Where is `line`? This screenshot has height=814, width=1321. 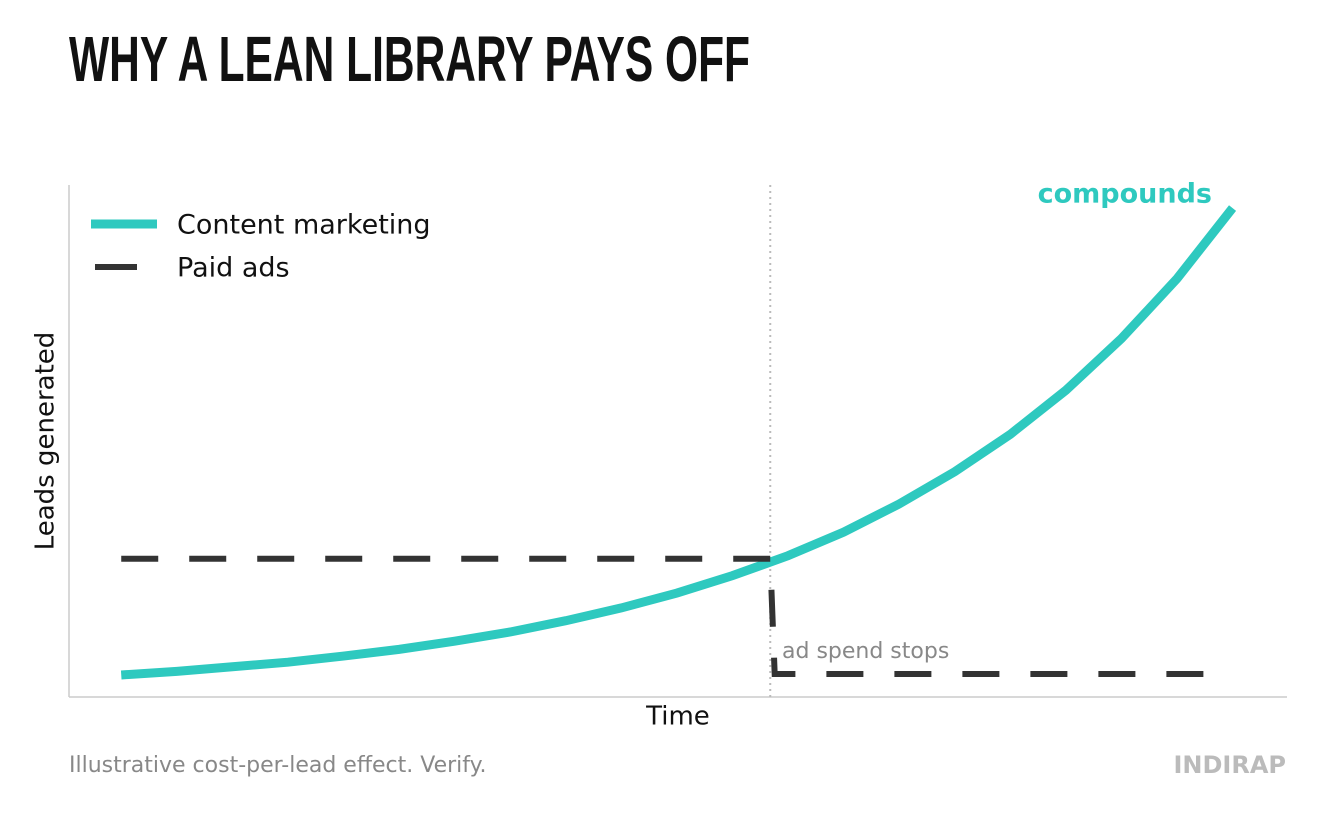 line is located at coordinates (666, 616).